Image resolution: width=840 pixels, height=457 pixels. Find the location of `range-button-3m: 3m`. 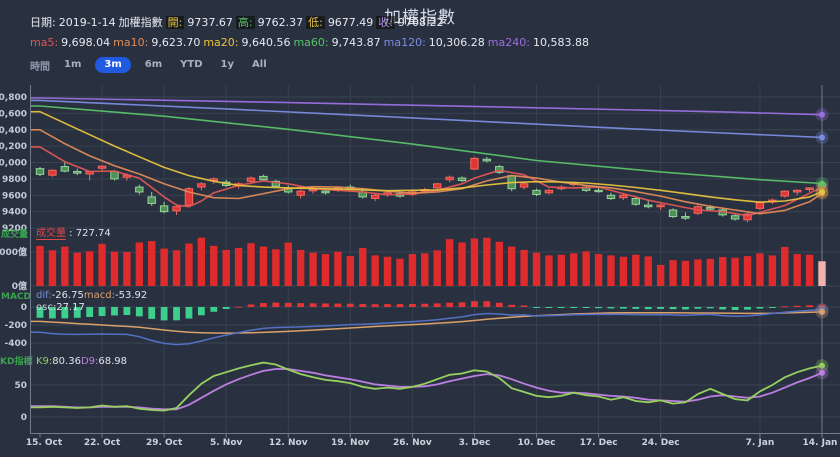

range-button-3m: 3m is located at coordinates (113, 65).